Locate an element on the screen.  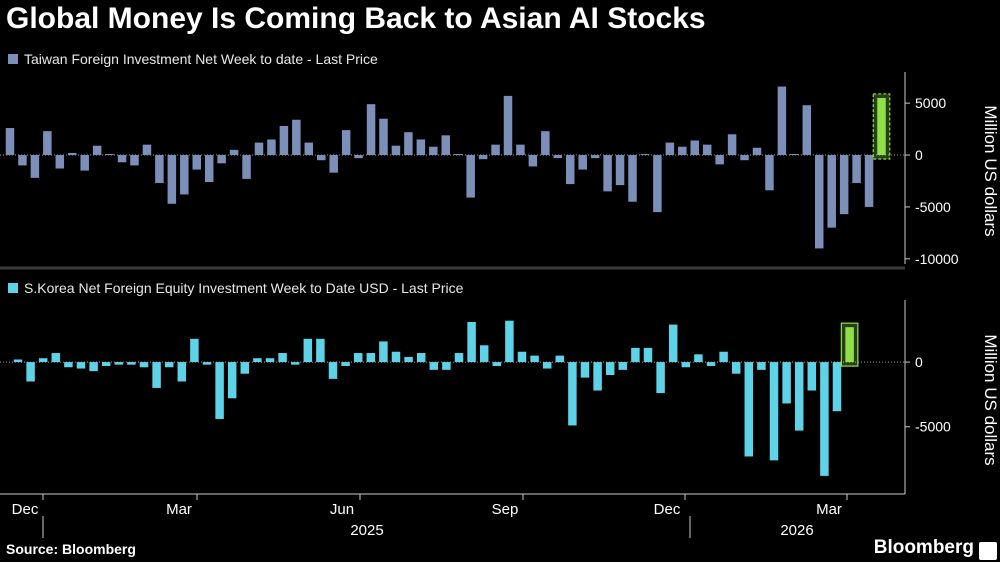
x-tick-label: Sep is located at coordinates (505, 509).